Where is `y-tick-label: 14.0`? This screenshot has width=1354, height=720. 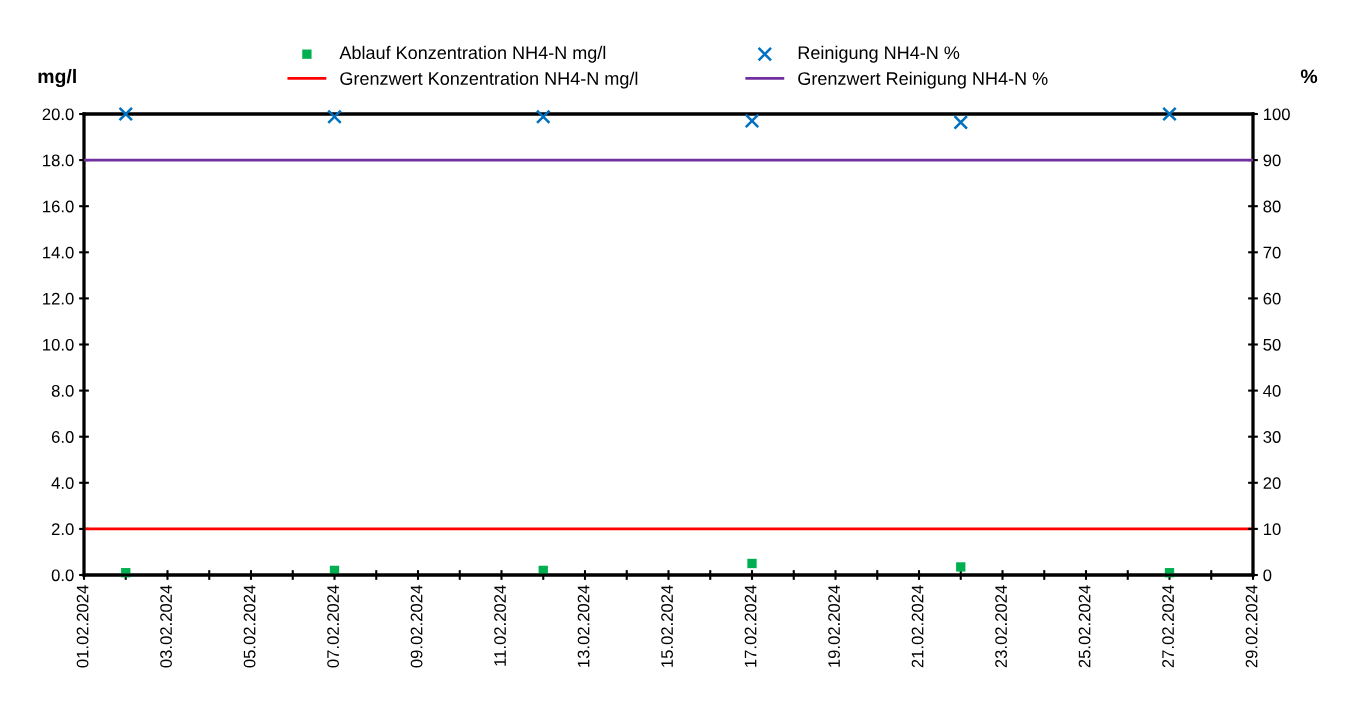
y-tick-label: 14.0 is located at coordinates (58, 252).